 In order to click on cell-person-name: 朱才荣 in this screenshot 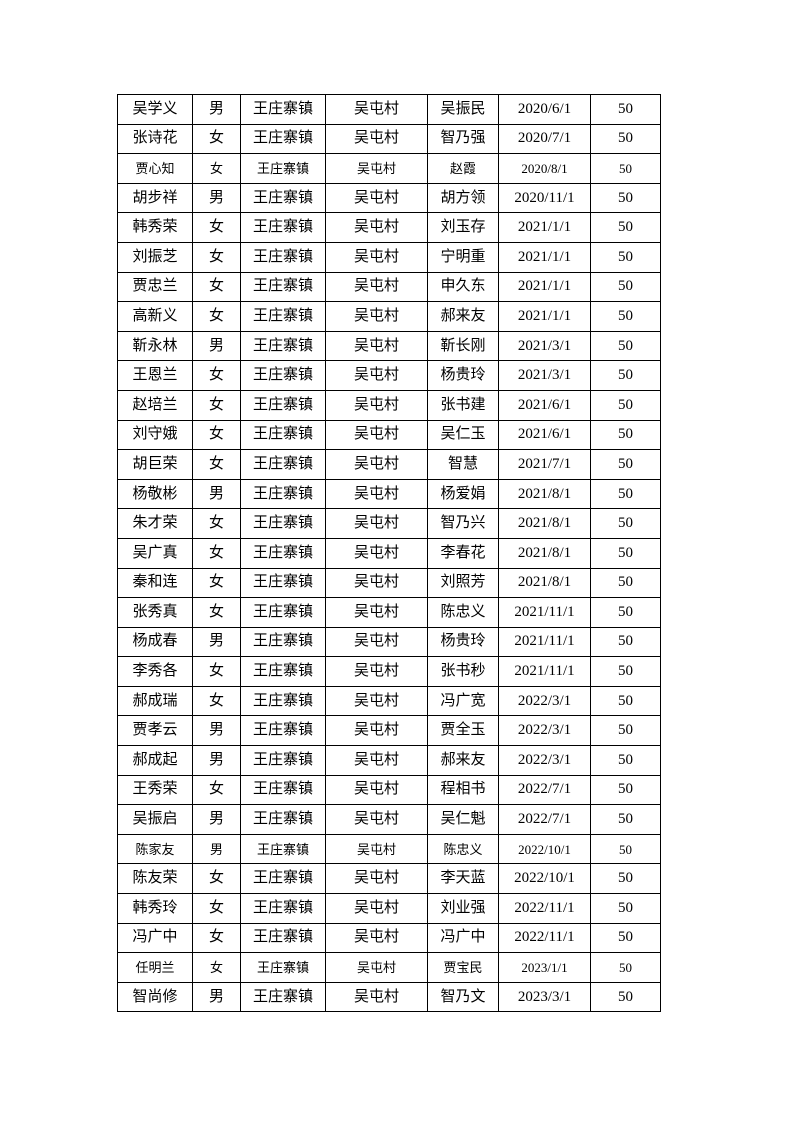, I will do `click(155, 523)`.